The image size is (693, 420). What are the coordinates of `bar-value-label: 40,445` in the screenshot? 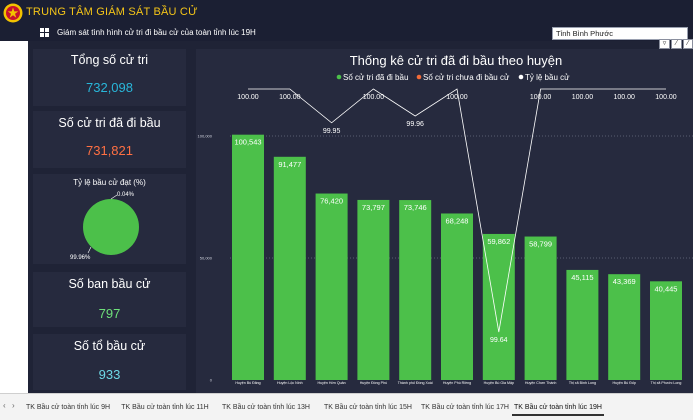 It's located at (666, 288).